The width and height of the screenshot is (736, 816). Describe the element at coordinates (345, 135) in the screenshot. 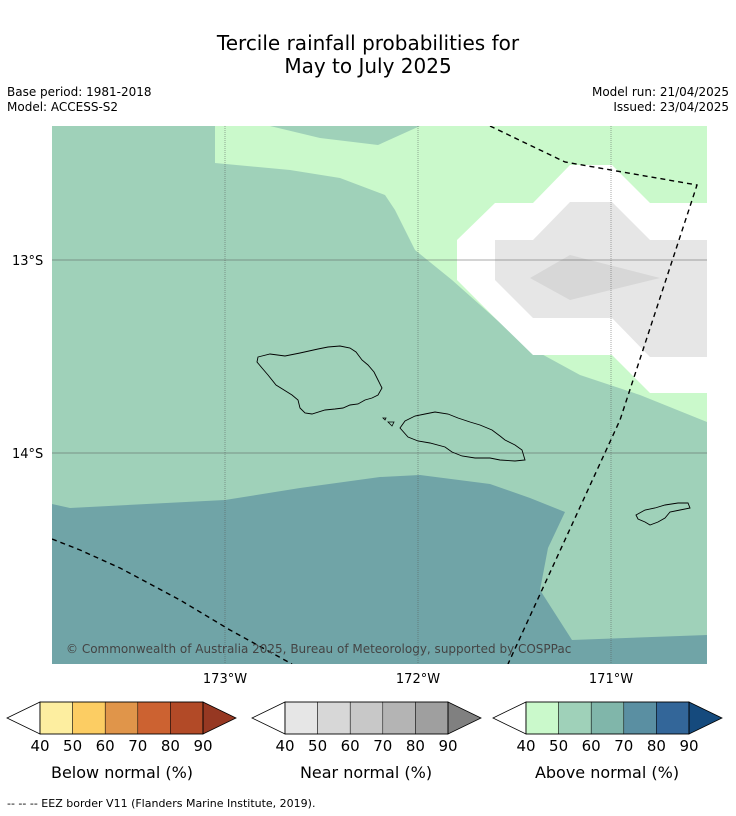

I see `region-above-50-60-top` at that location.